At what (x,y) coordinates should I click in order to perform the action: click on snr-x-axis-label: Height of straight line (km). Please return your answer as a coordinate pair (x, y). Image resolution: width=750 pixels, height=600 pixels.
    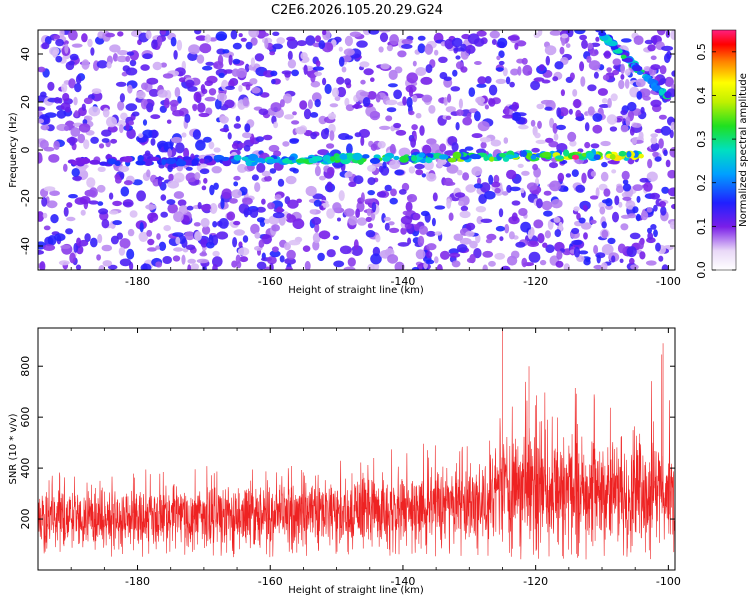
    Looking at the image, I should click on (356, 590).